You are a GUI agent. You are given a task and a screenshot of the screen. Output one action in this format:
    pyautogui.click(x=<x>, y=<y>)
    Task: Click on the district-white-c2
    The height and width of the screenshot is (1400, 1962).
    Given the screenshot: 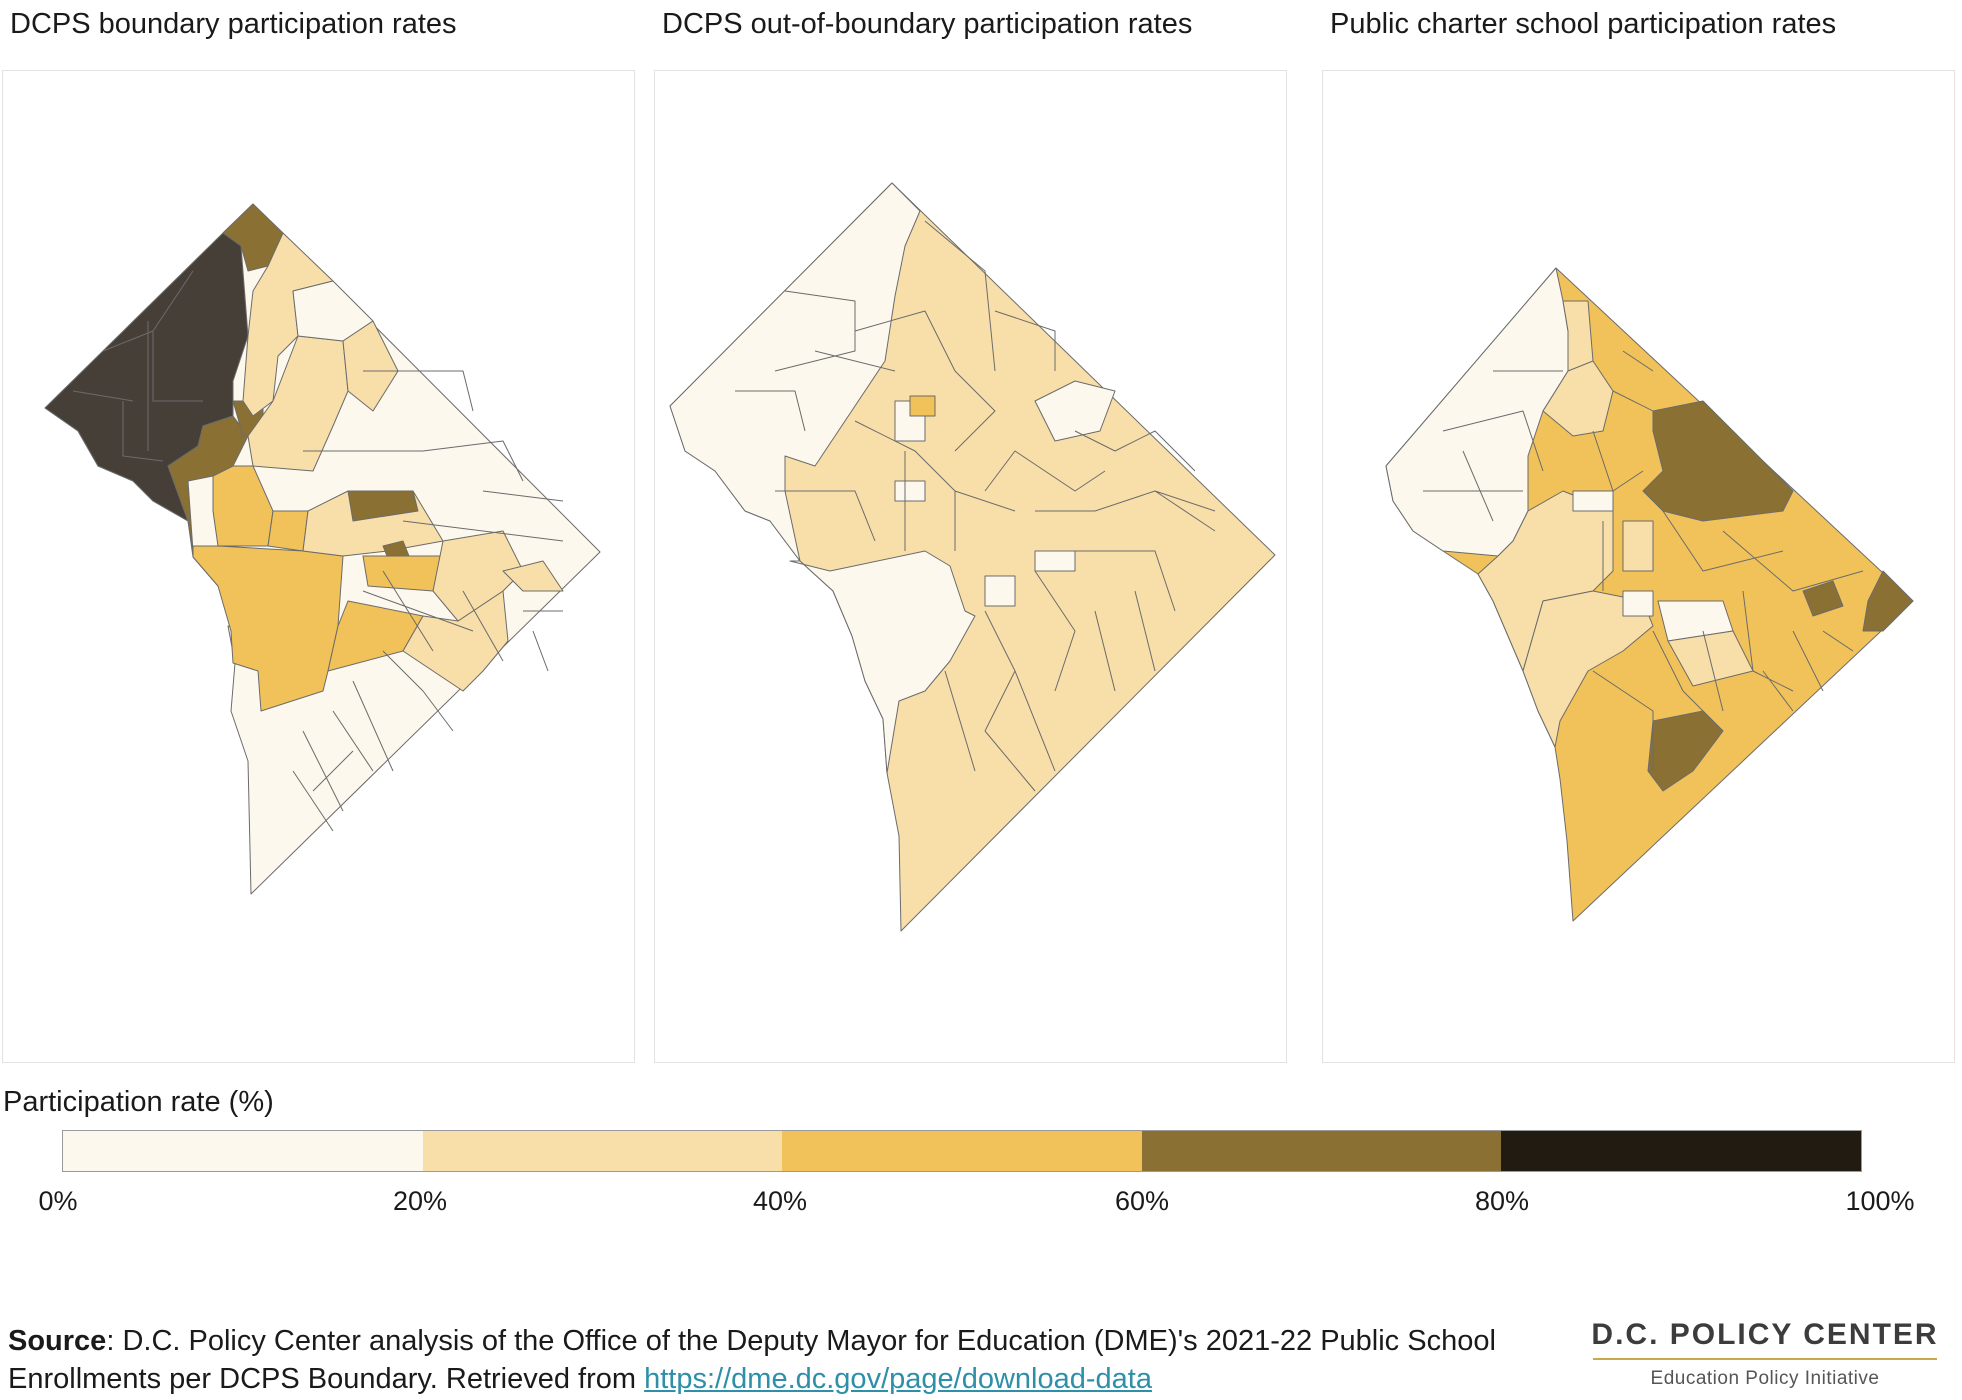 What is the action you would take?
    pyautogui.click(x=910, y=491)
    